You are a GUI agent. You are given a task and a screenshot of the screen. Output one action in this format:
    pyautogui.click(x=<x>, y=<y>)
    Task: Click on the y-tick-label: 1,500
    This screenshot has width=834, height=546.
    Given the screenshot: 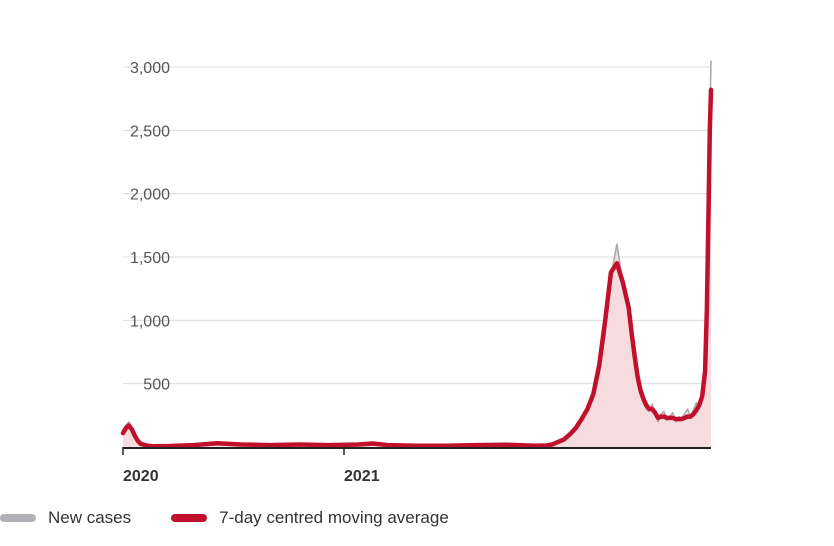 What is the action you would take?
    pyautogui.click(x=150, y=258)
    